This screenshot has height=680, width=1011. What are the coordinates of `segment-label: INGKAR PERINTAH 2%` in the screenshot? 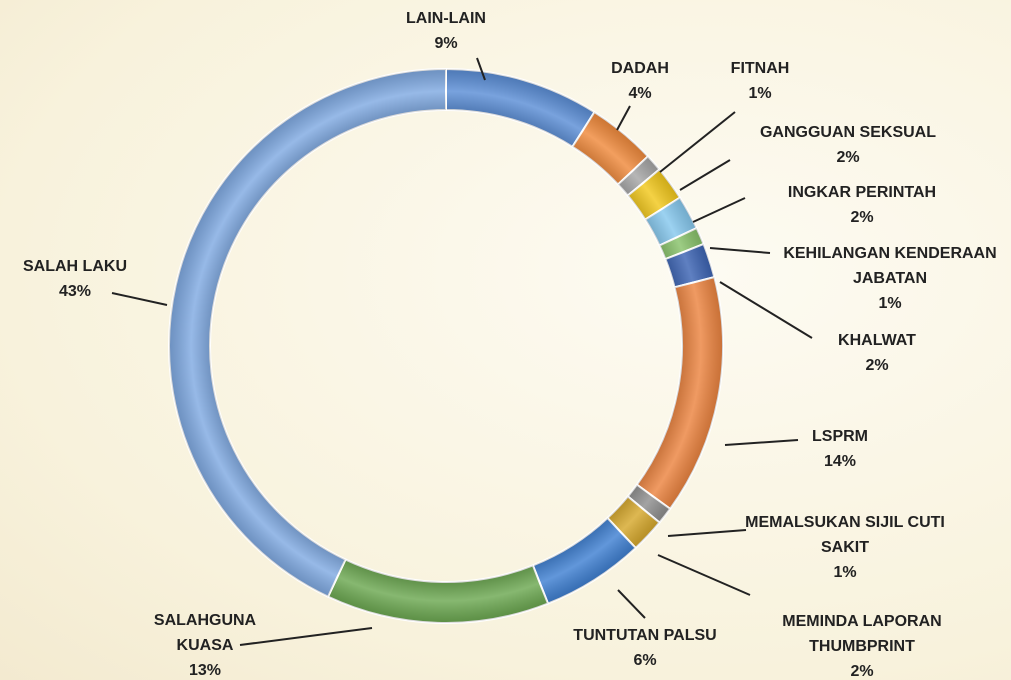 It's located at (862, 205).